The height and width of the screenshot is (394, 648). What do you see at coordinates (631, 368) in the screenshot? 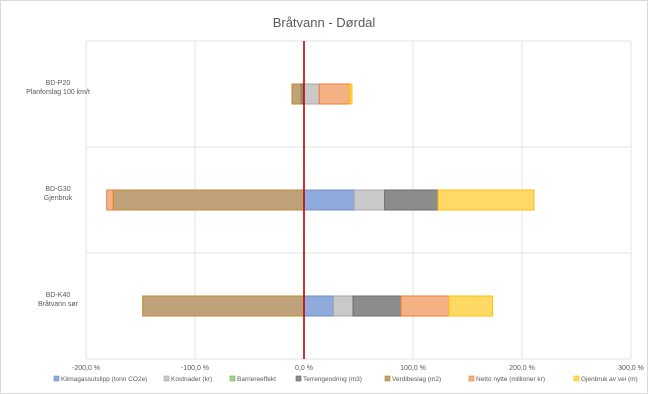
I see `x-tick-label: 300,0 %` at bounding box center [631, 368].